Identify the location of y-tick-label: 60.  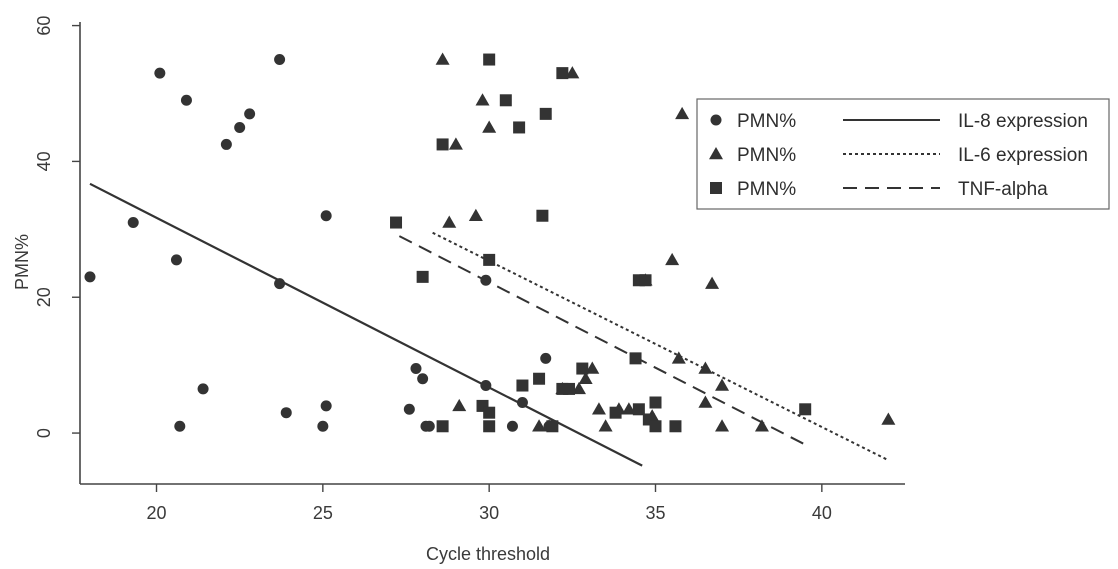
(44, 26).